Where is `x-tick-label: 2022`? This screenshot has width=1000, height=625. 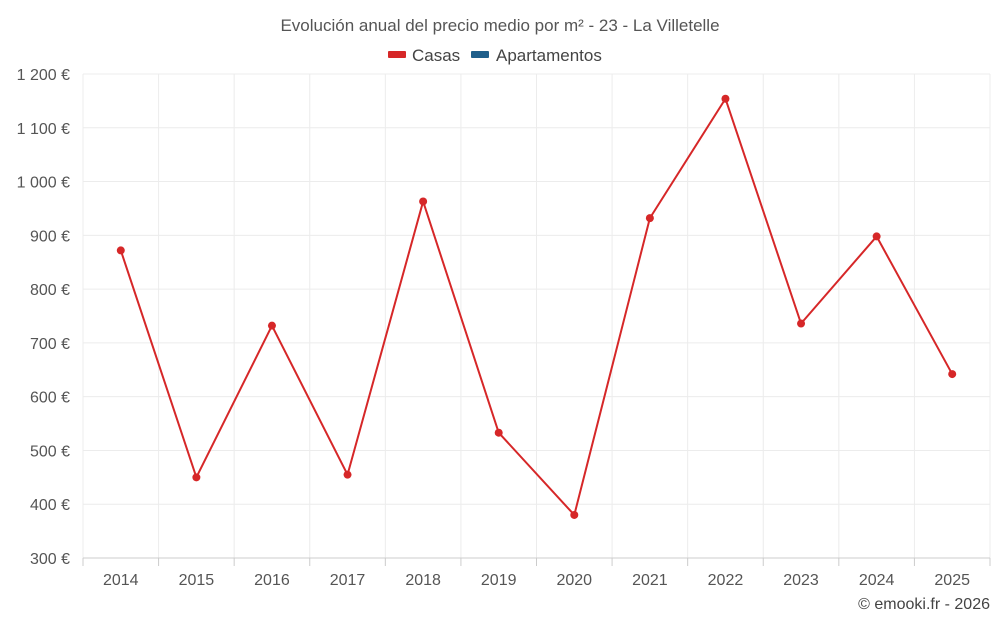
x-tick-label: 2022 is located at coordinates (726, 580).